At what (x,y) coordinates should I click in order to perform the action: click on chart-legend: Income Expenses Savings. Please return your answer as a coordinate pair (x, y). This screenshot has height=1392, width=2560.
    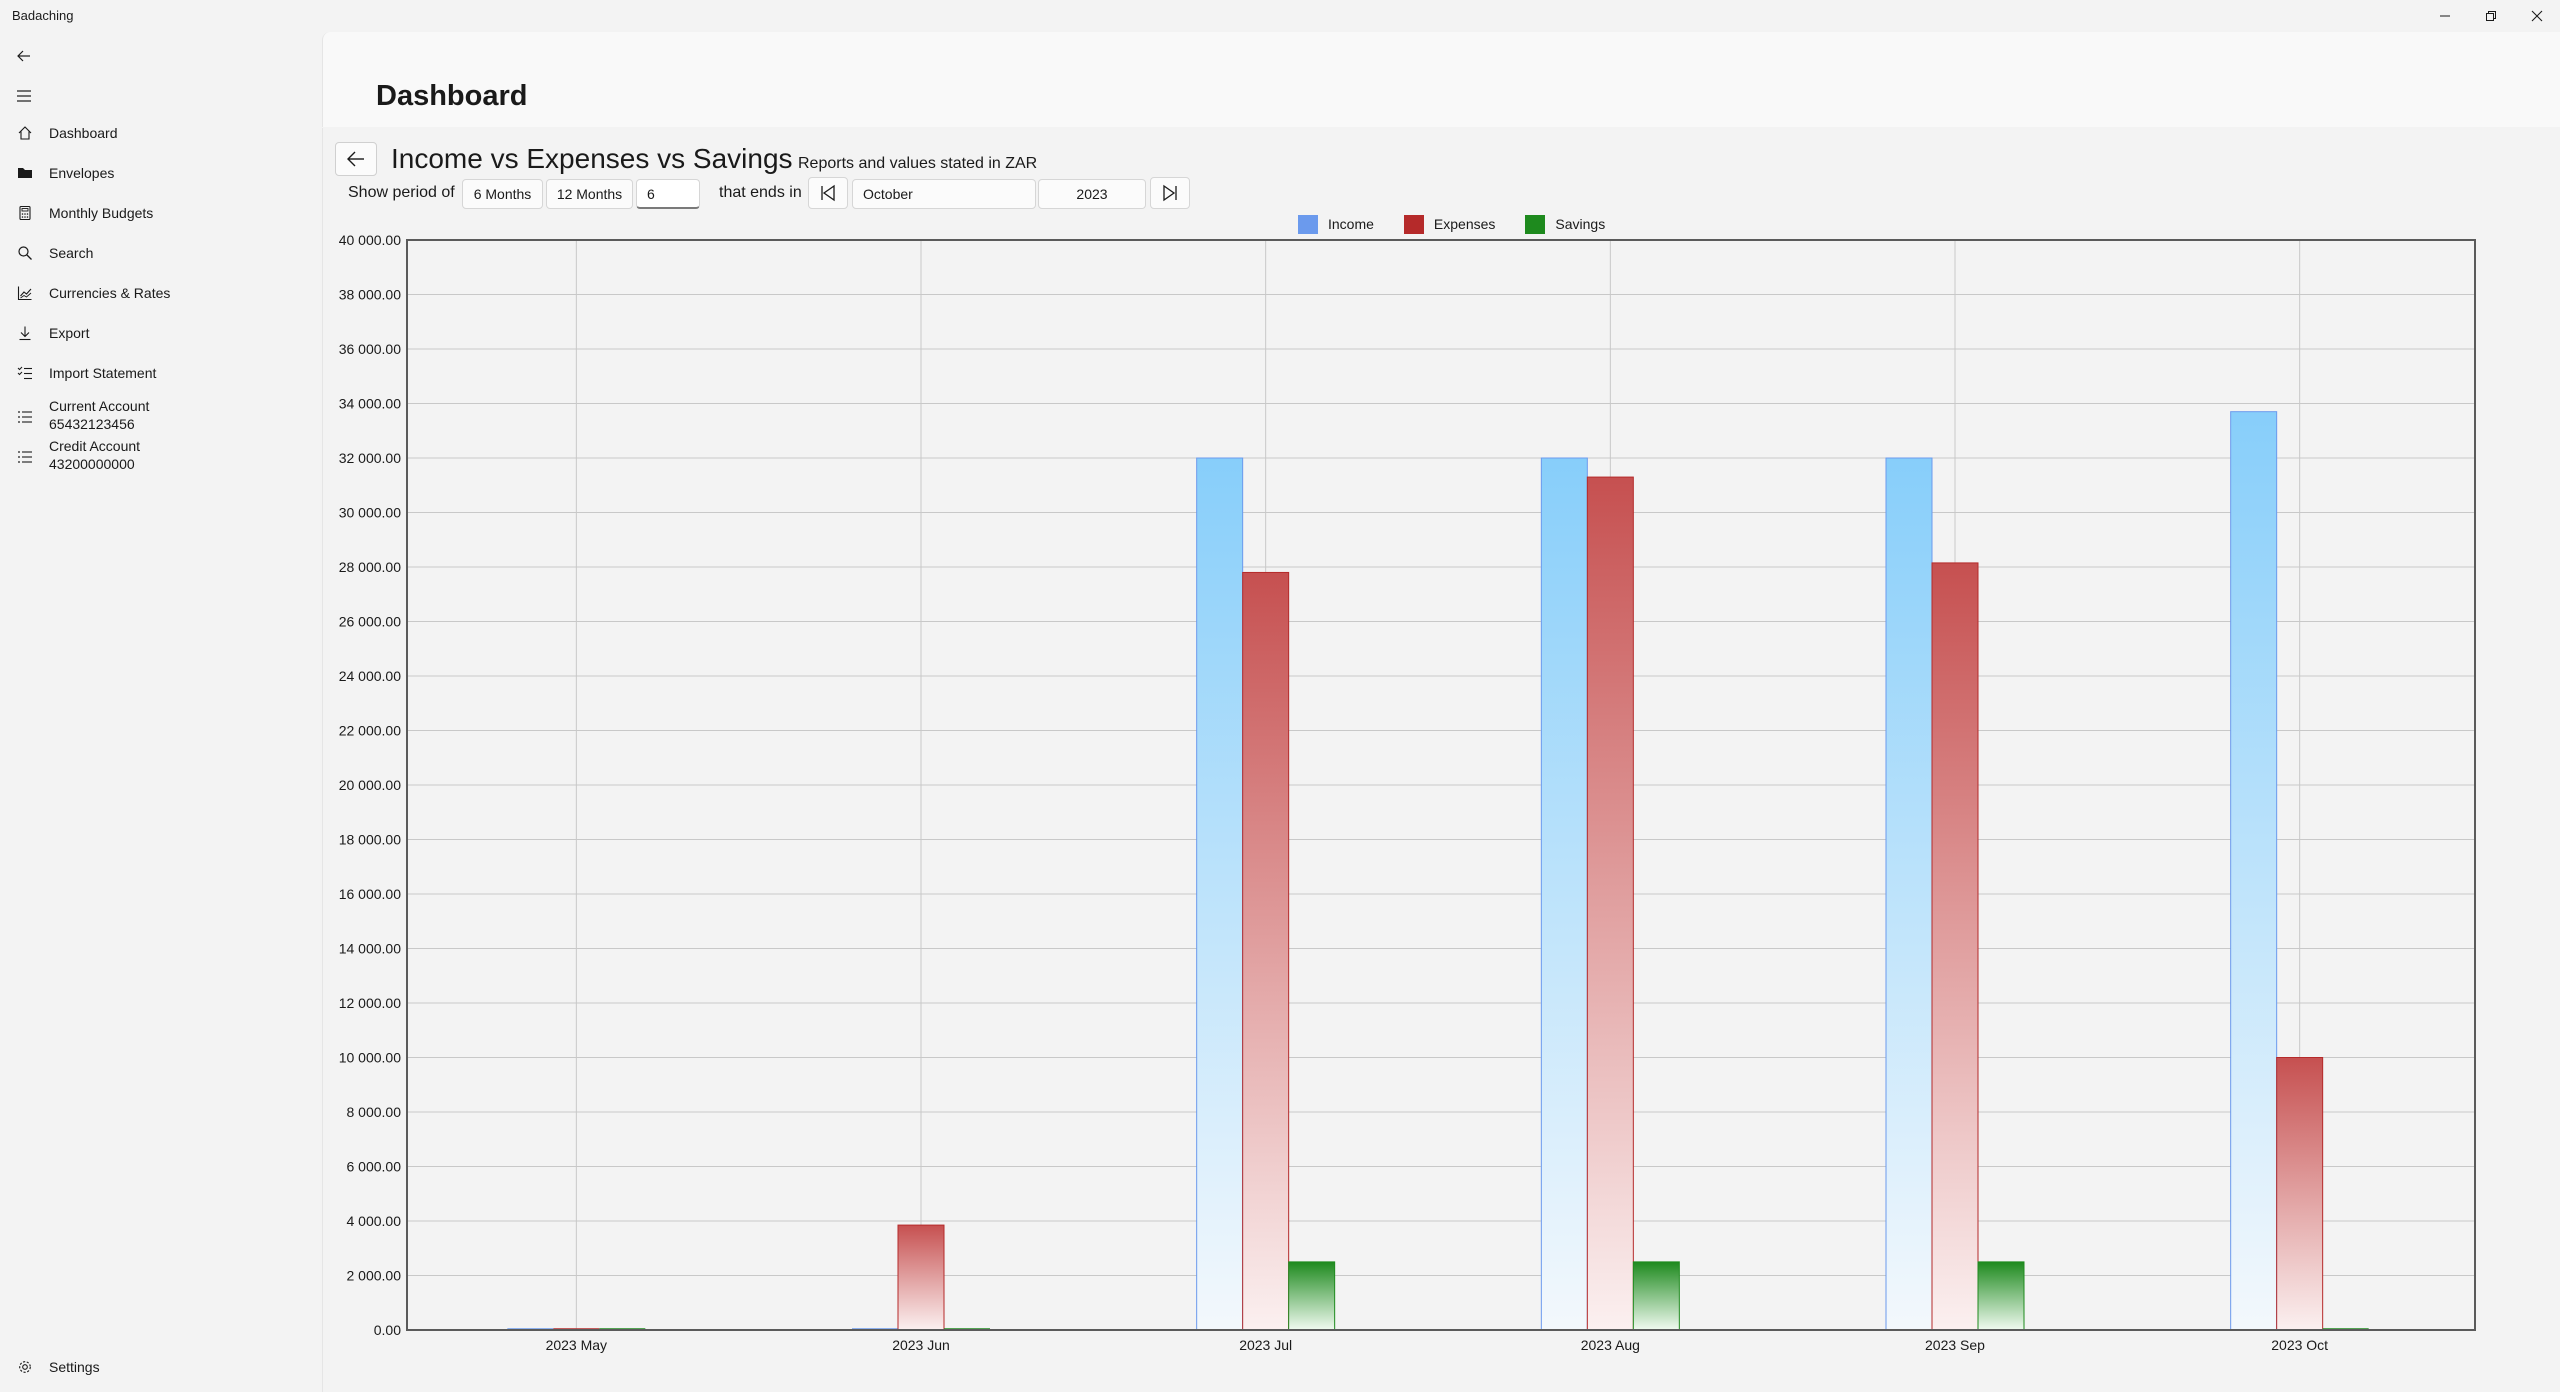
    Looking at the image, I should click on (1466, 224).